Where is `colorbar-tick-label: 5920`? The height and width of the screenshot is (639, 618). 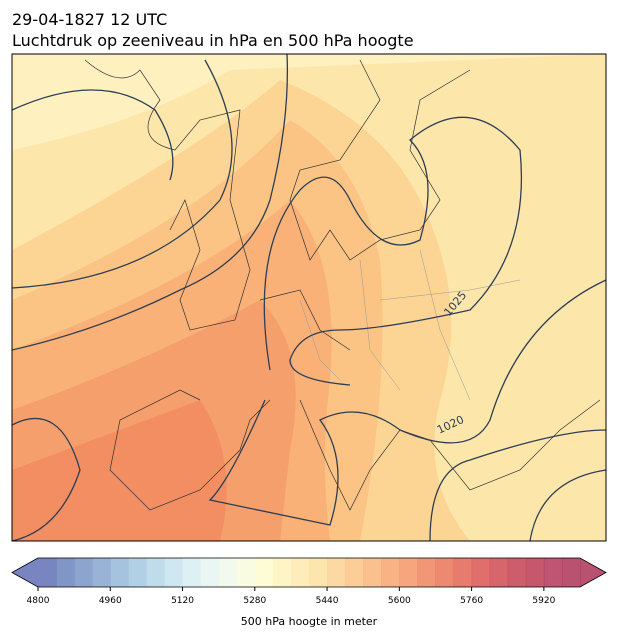 colorbar-tick-label: 5920 is located at coordinates (543, 601).